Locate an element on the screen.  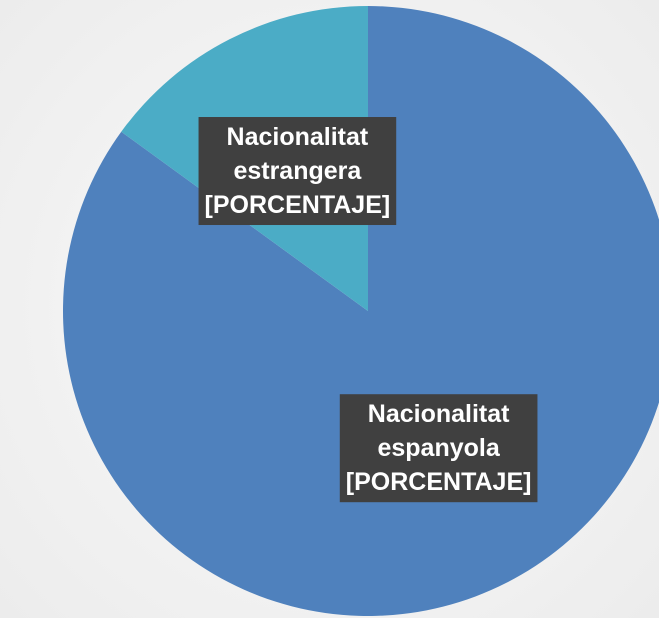
data-label-text: estrangera is located at coordinates (297, 171).